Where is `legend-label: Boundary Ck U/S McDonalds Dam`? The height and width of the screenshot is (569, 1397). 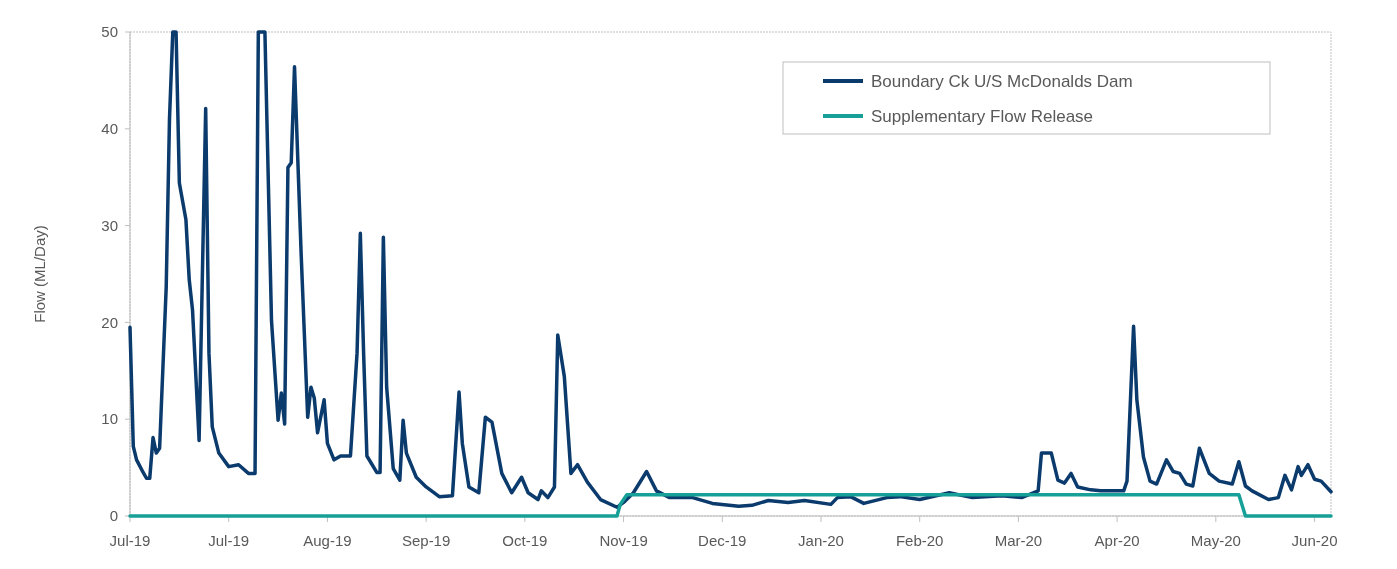
legend-label: Boundary Ck U/S McDonalds Dam is located at coordinates (1002, 81).